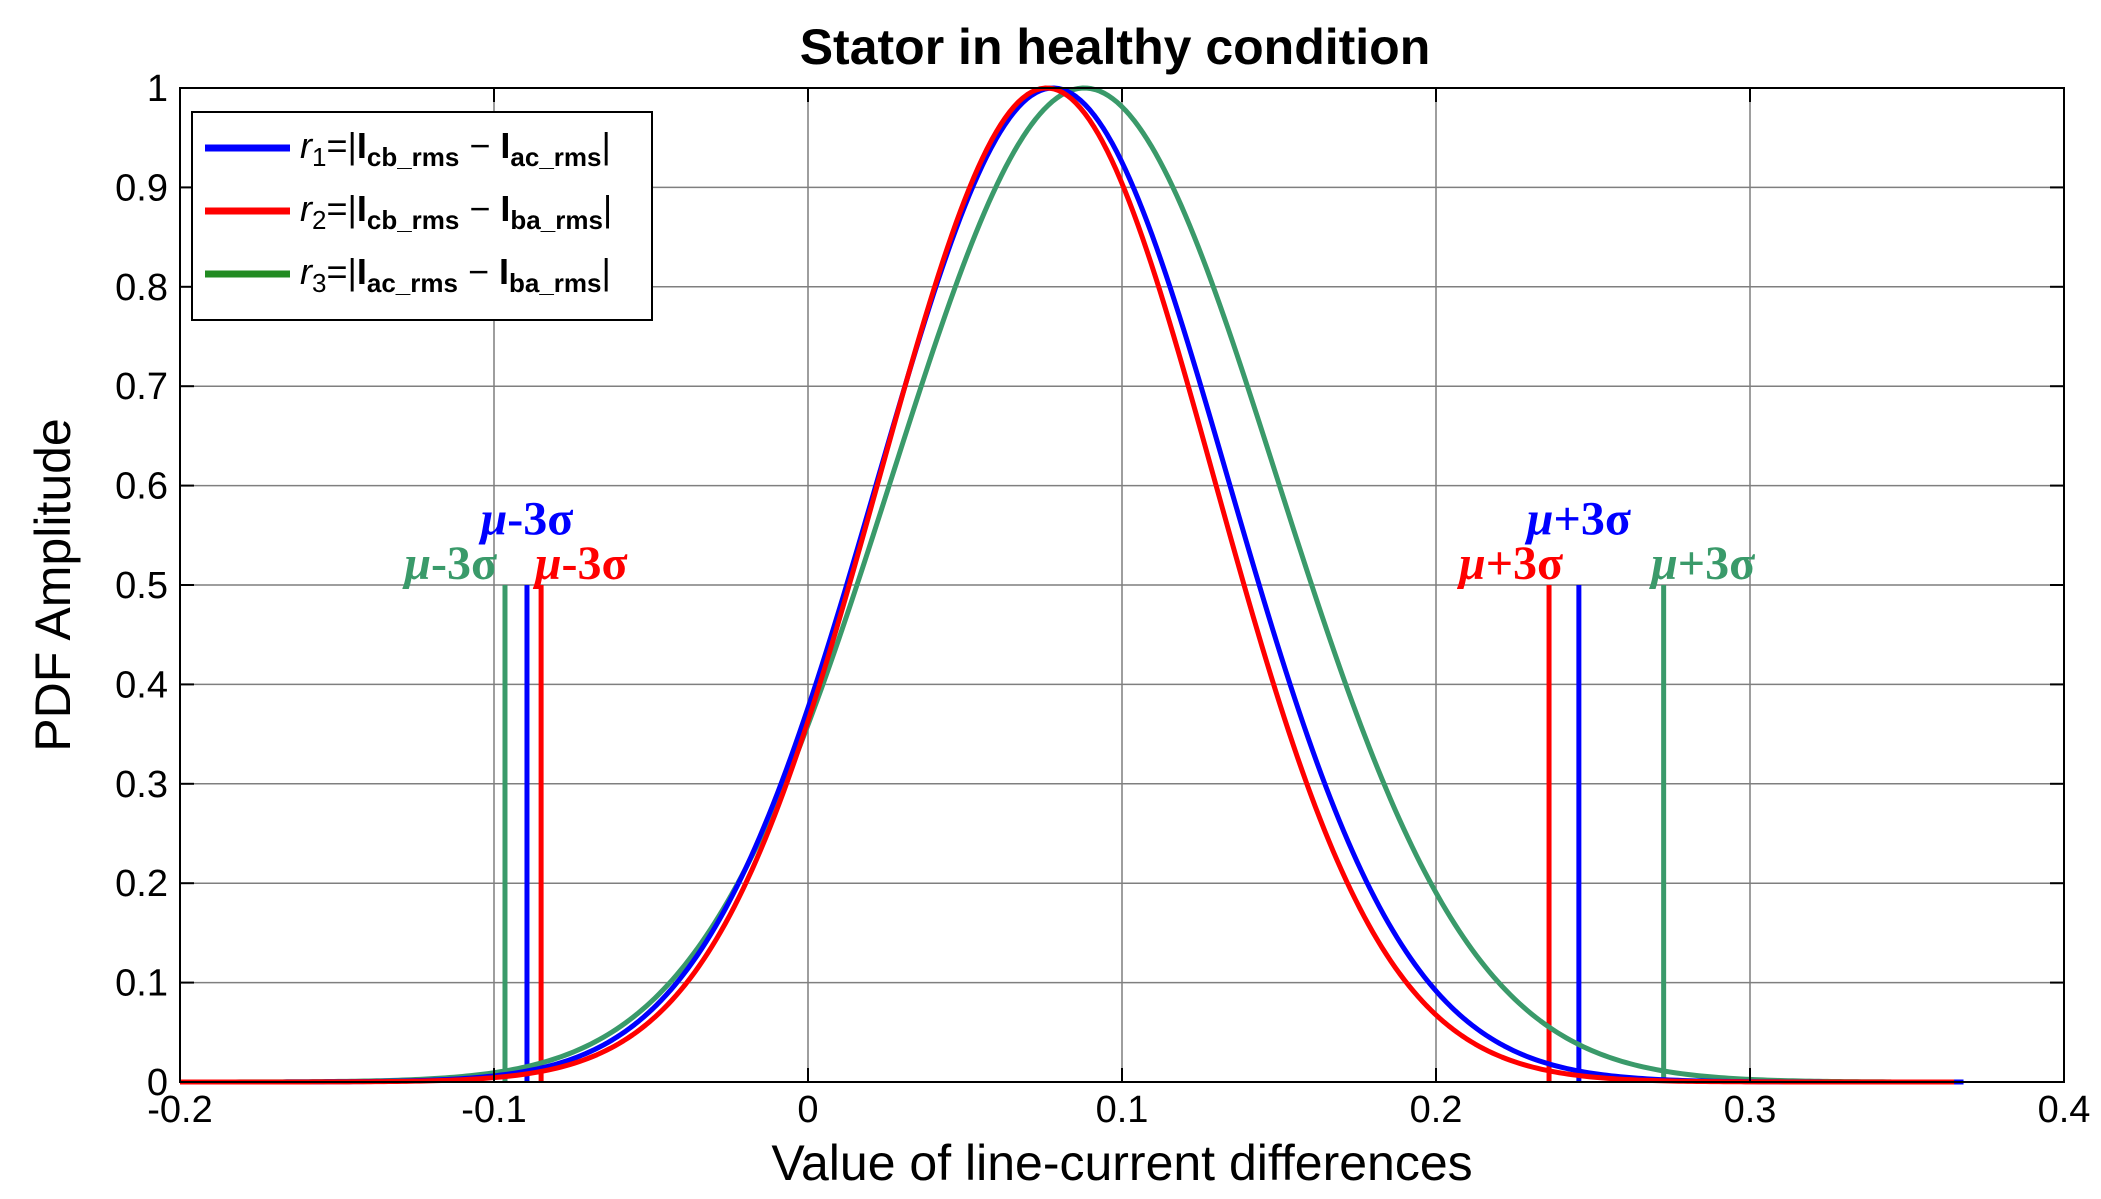  What do you see at coordinates (2064, 1110) in the screenshot?
I see `x-tick-label: 0.4` at bounding box center [2064, 1110].